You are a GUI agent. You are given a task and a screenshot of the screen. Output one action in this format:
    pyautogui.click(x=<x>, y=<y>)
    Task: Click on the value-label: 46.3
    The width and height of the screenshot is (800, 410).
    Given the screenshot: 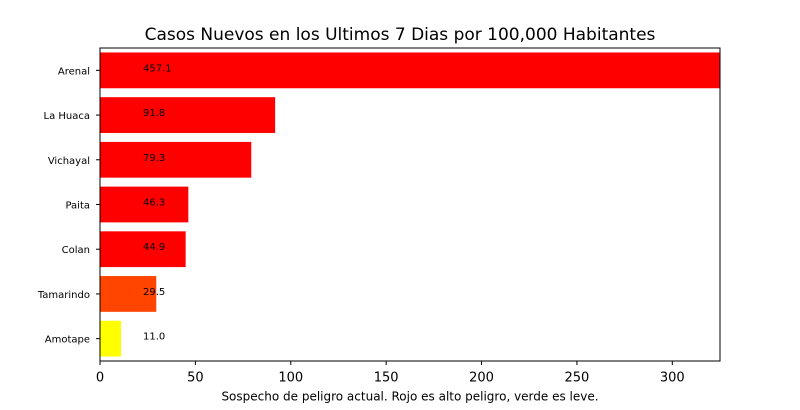 What is the action you would take?
    pyautogui.click(x=154, y=203)
    